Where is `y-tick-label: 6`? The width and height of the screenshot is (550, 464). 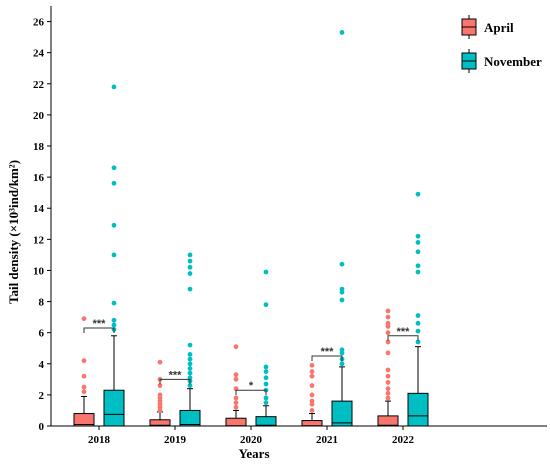 y-tick-label: 6 is located at coordinates (42, 334).